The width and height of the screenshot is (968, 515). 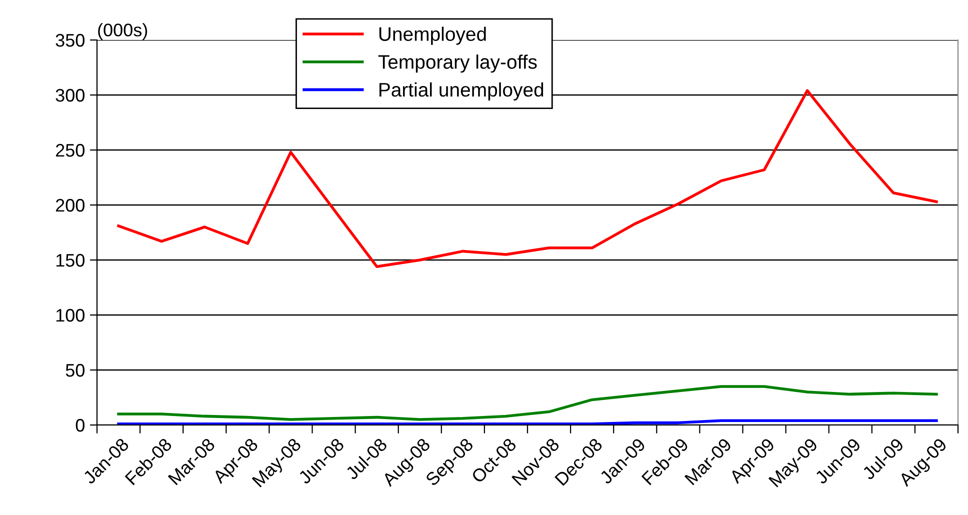 I want to click on y-tick-label: 50, so click(x=75, y=370).